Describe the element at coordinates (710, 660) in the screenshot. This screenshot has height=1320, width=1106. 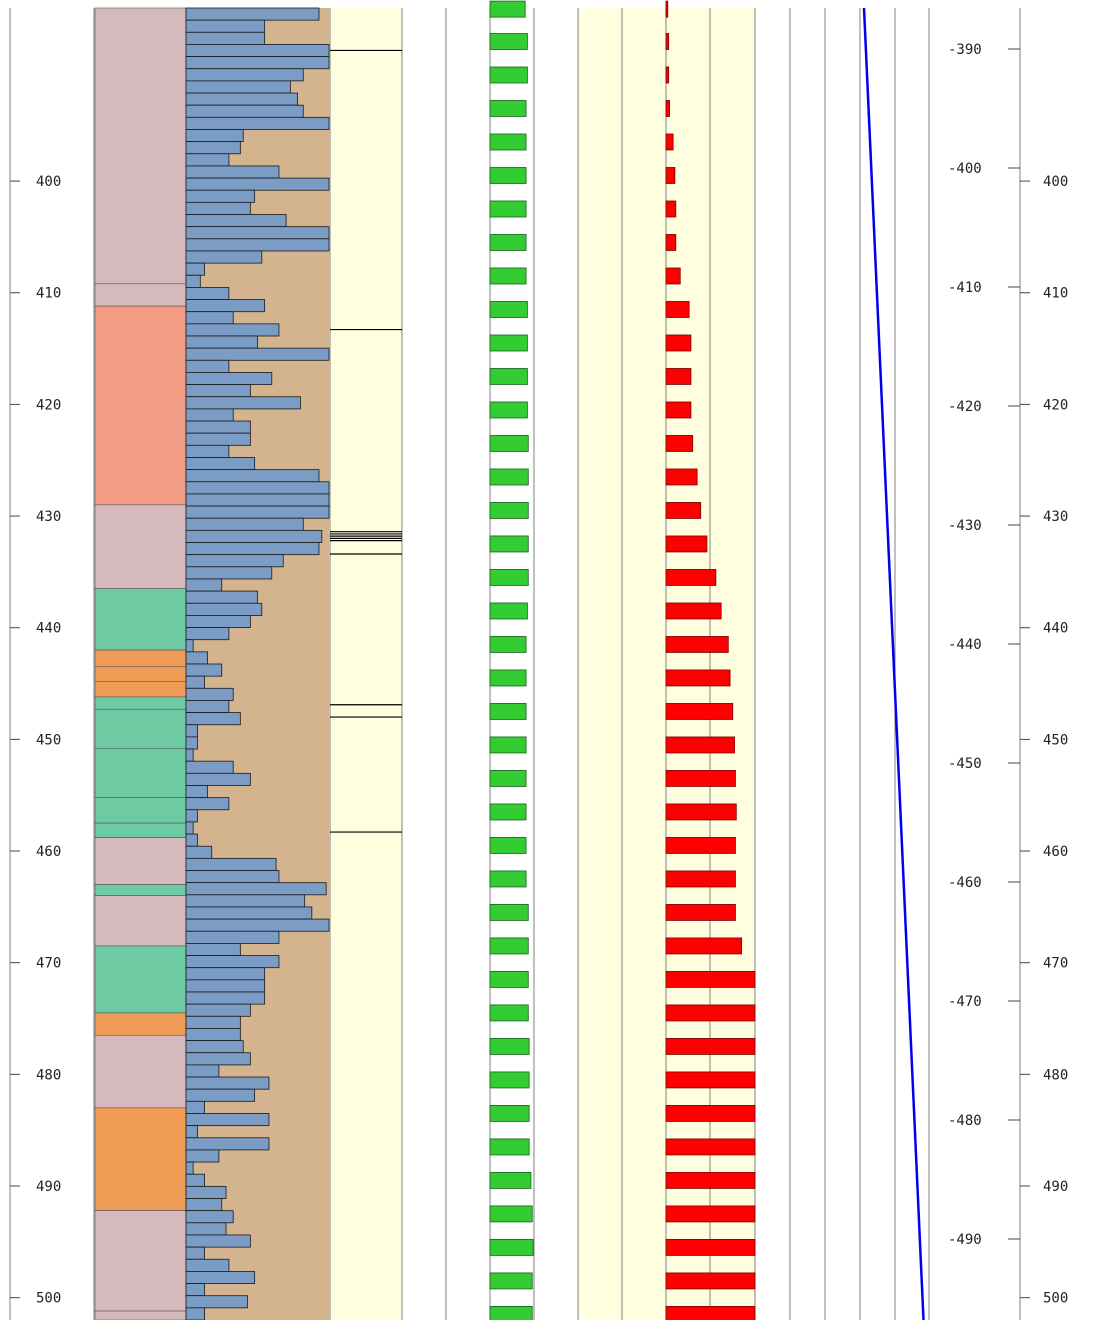
I see `red-bar-track` at that location.